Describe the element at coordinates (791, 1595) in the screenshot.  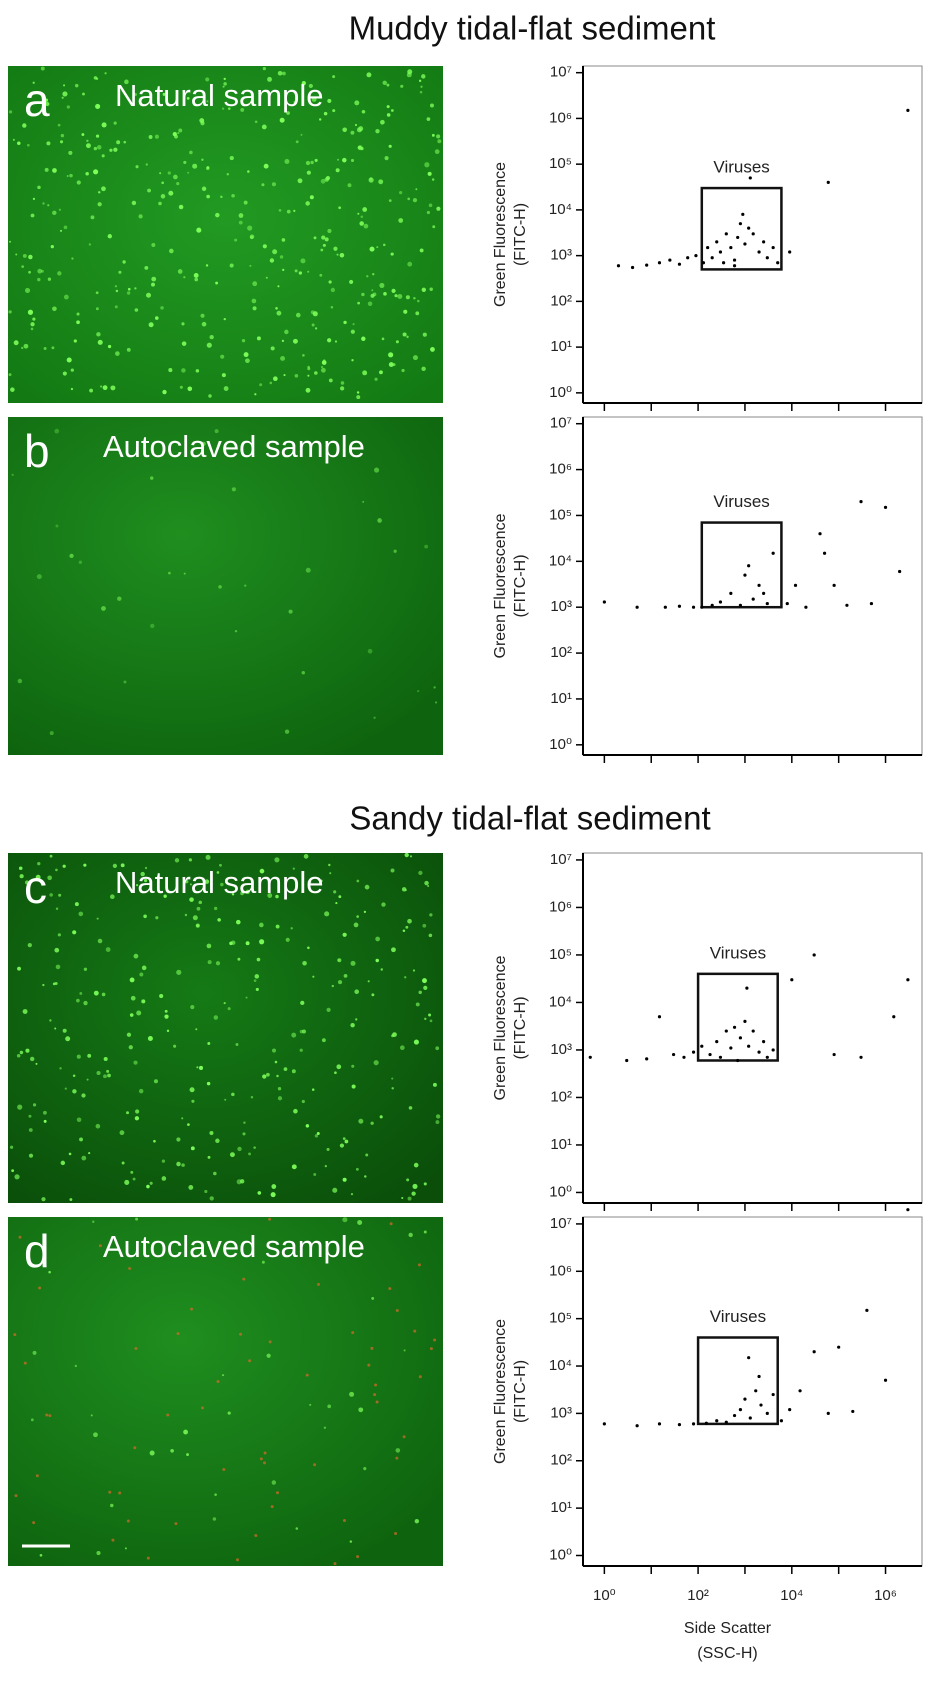
I see `x-tick-label: 10⁴` at that location.